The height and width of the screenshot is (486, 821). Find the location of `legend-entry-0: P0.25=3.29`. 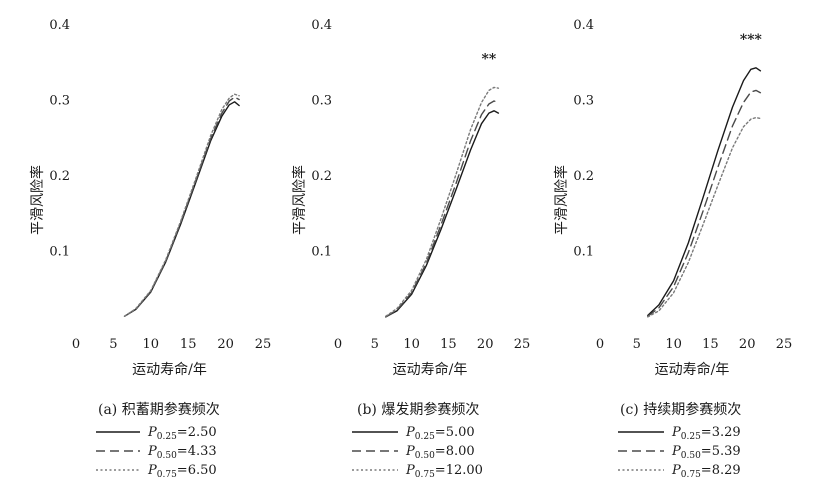

legend-entry-0: P0.25=3.29 is located at coordinates (706, 433).